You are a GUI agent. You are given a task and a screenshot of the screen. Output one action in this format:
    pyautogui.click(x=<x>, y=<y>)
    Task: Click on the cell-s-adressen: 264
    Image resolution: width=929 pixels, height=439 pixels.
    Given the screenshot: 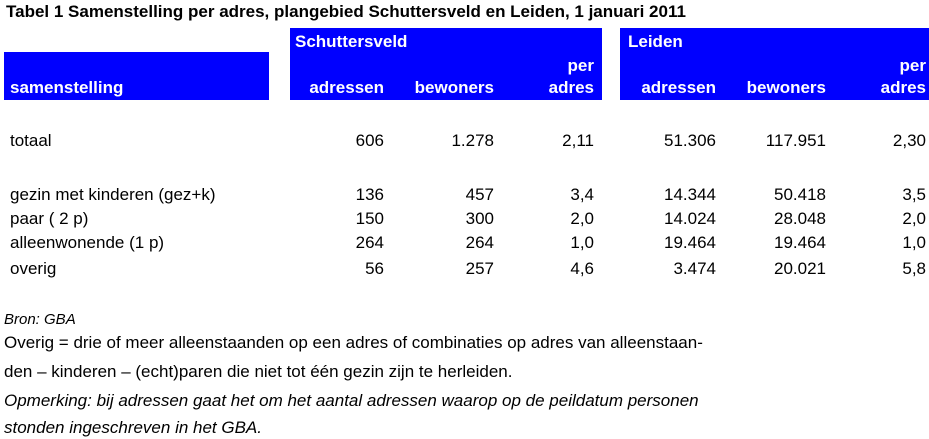 What is the action you would take?
    pyautogui.click(x=369, y=242)
    